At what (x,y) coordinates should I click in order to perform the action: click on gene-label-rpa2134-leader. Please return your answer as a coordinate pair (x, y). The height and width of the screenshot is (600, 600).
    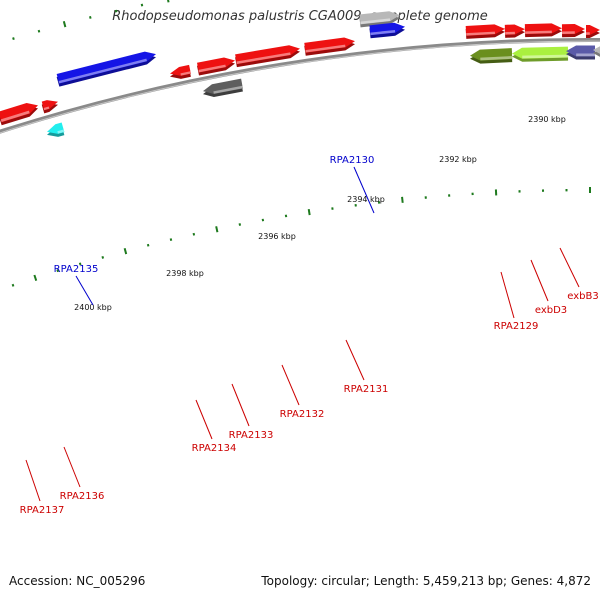
    Looking at the image, I should click on (204, 419).